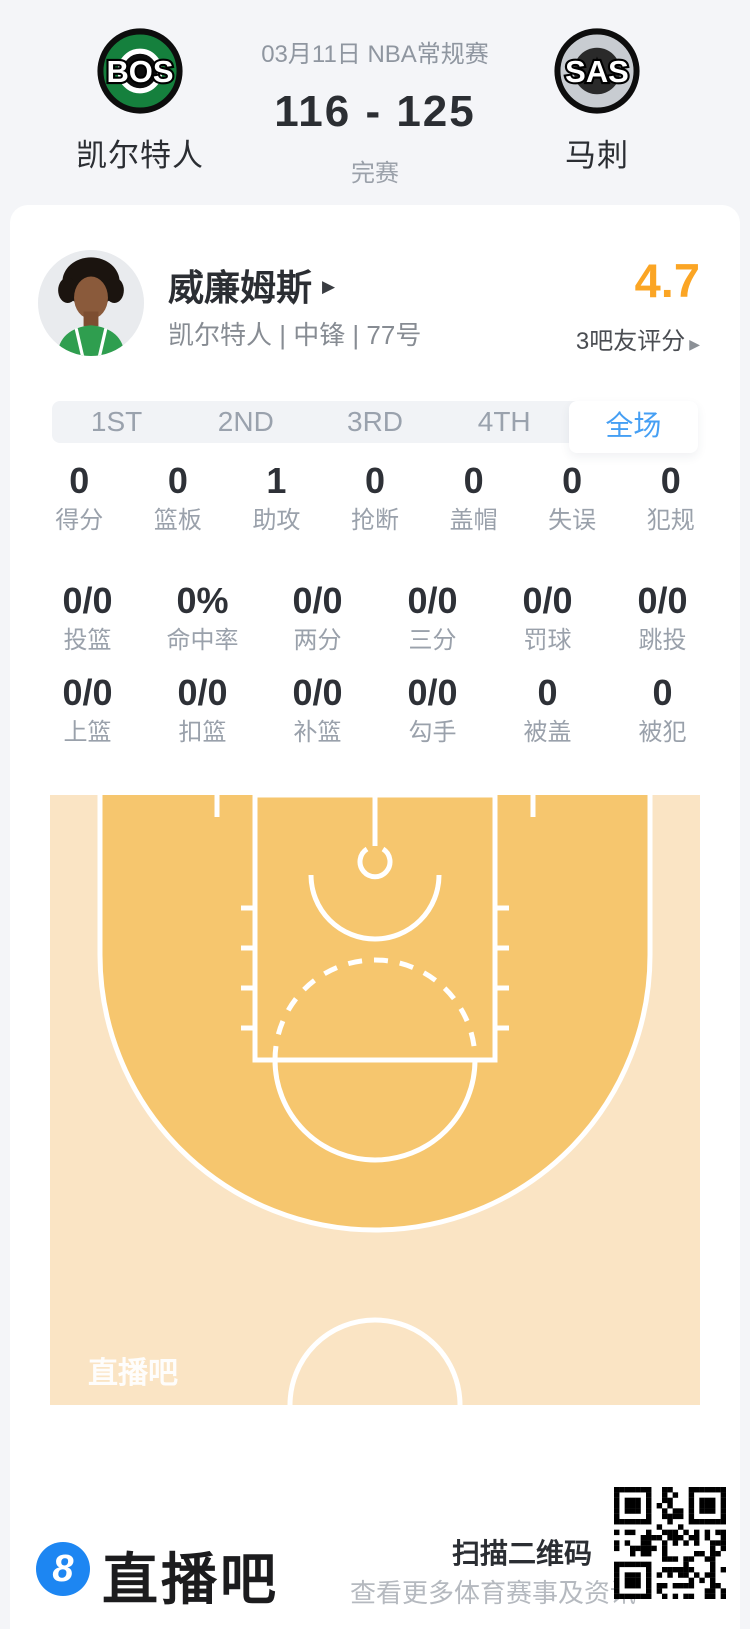 The image size is (750, 1629). Describe the element at coordinates (87, 732) in the screenshot. I see `stat-label: 上篮` at that location.